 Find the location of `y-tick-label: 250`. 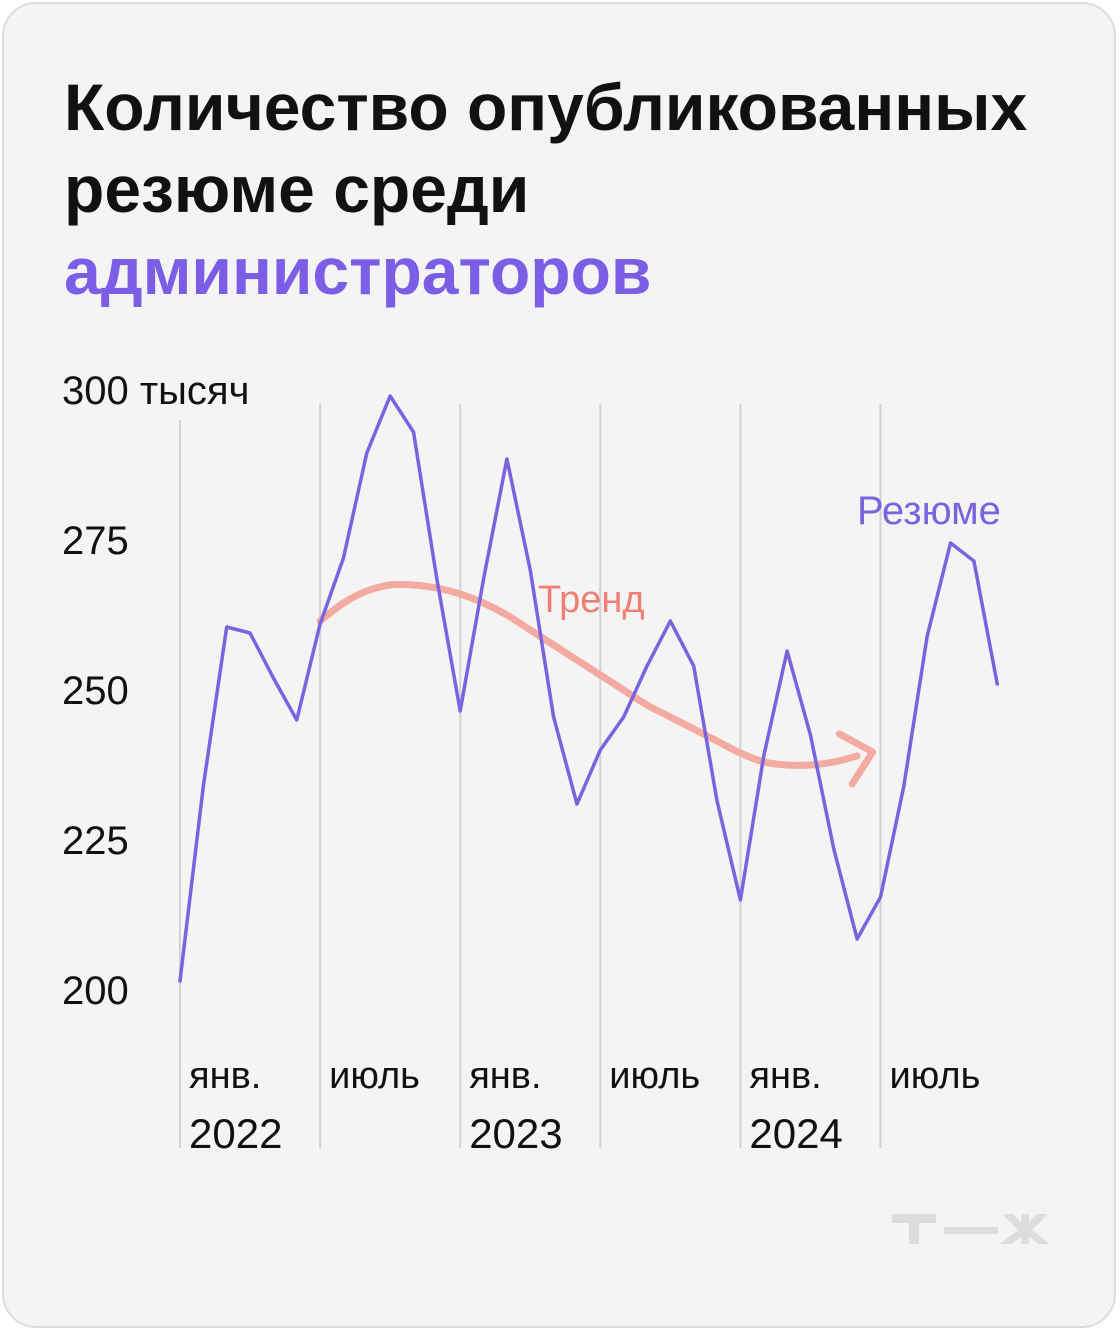

y-tick-label: 250 is located at coordinates (95, 691).